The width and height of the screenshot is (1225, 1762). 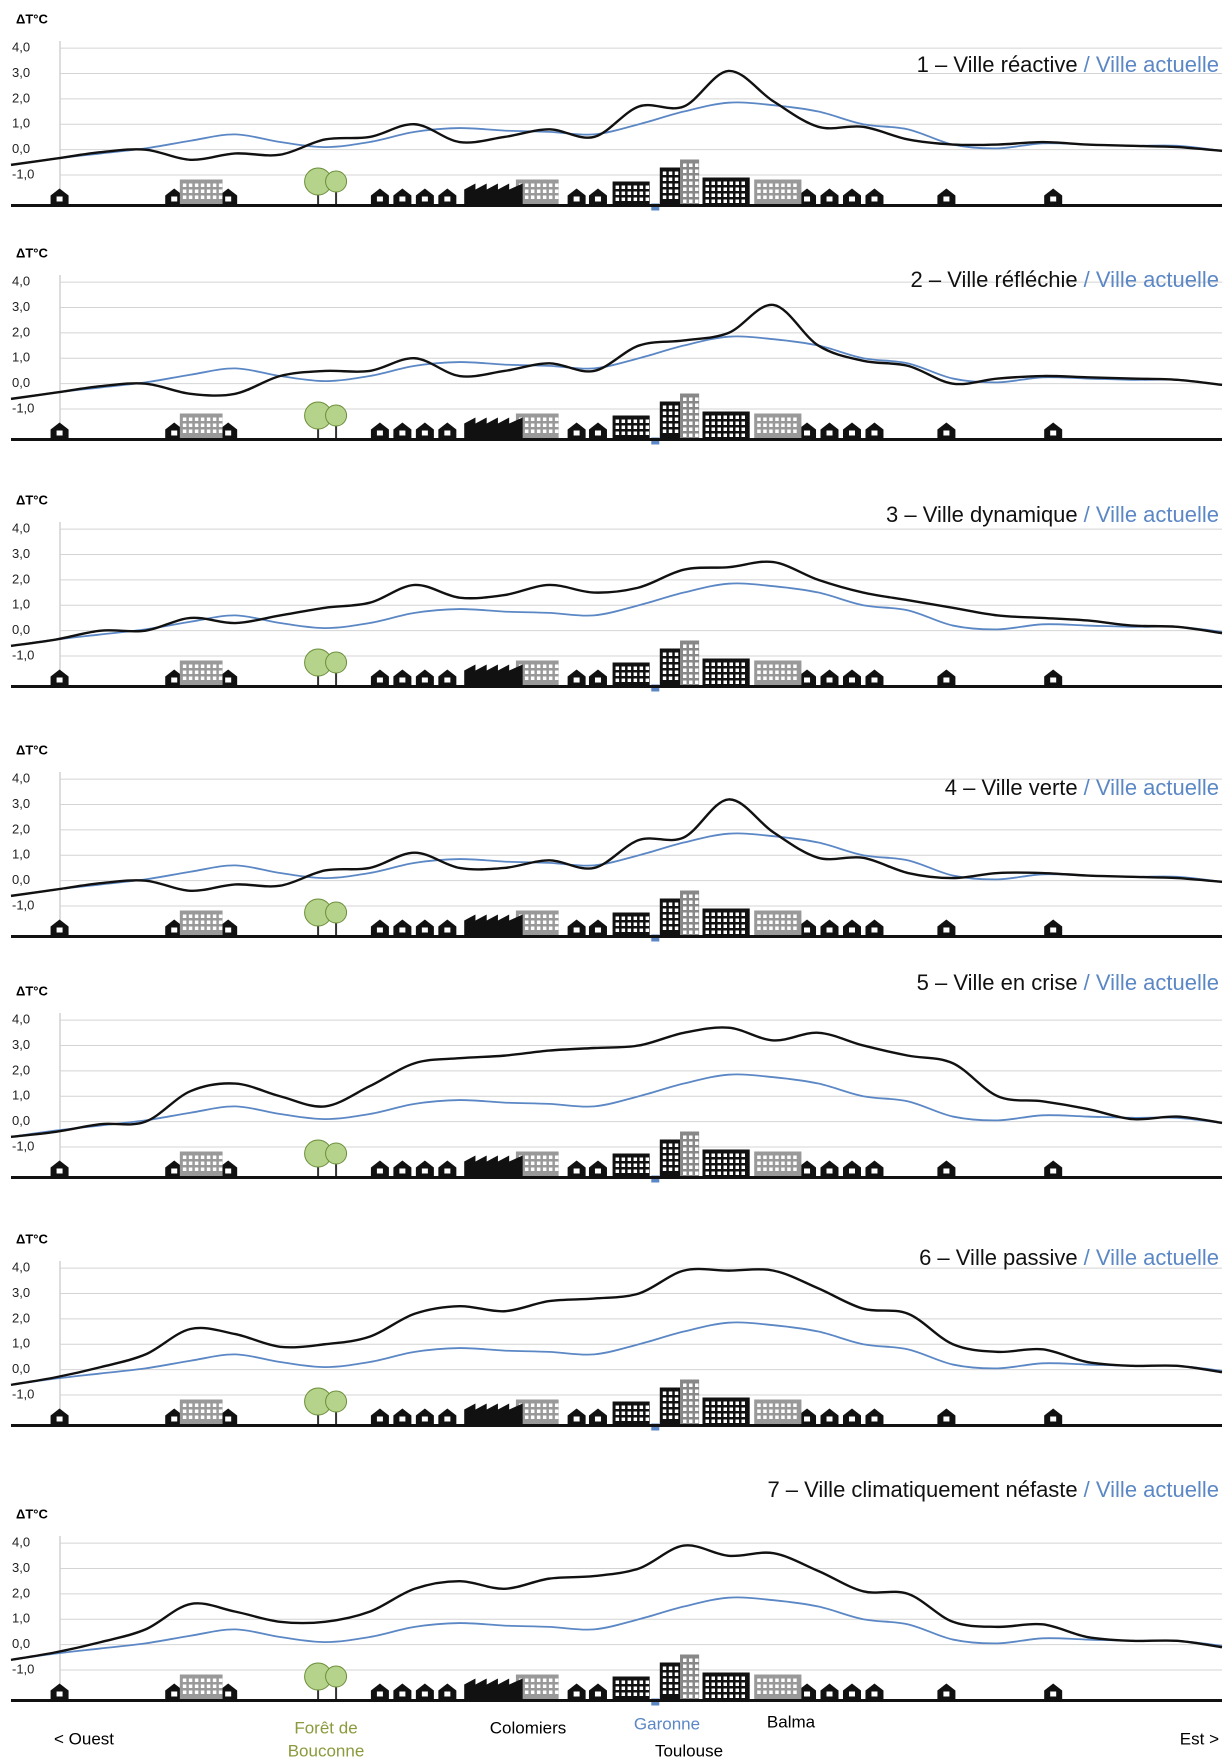 What do you see at coordinates (21, 1120) in the screenshot?
I see `y-tick-label: 0,0` at bounding box center [21, 1120].